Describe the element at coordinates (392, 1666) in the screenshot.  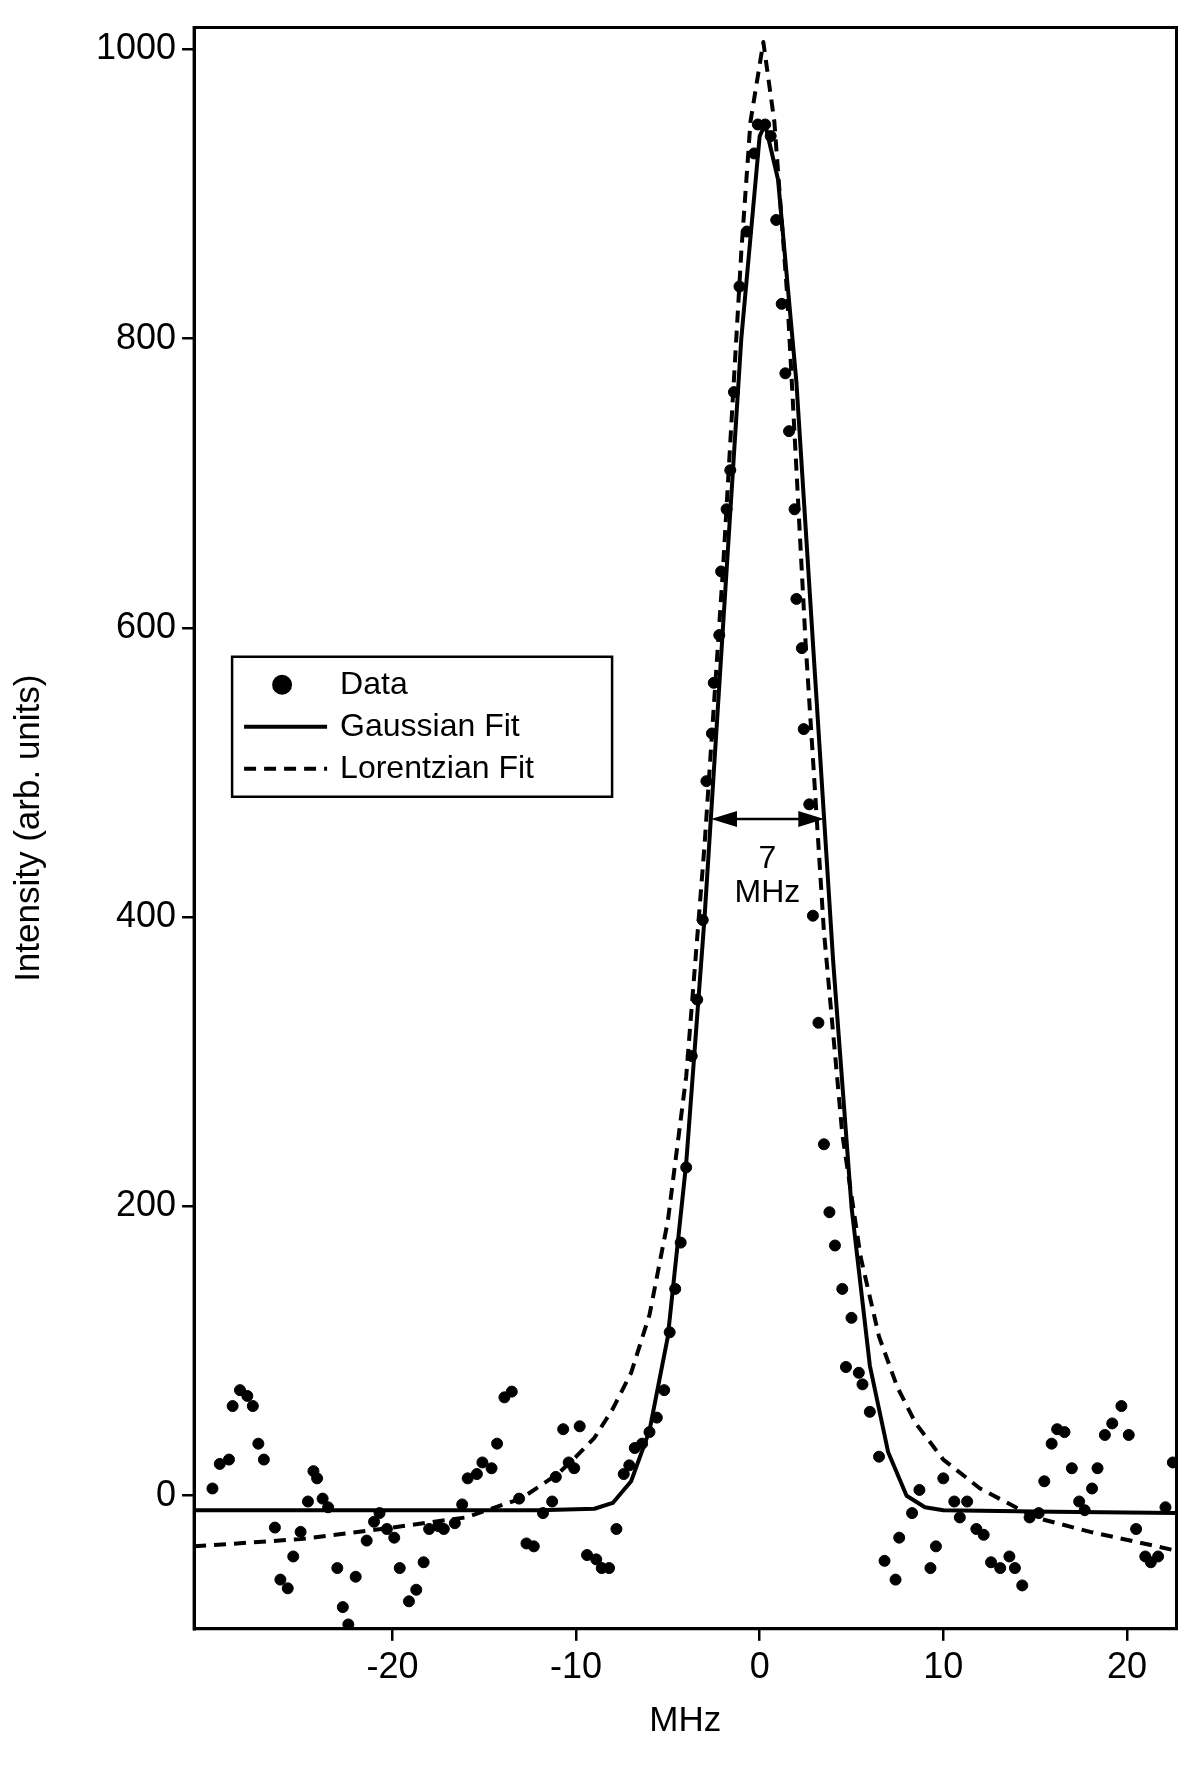
I see `x-tick-label: -20` at that location.